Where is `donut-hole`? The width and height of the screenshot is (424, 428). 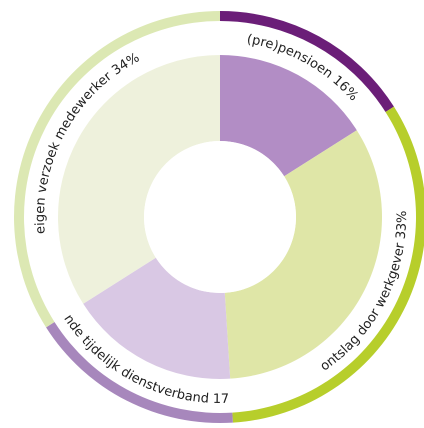 donut-hole is located at coordinates (220, 217).